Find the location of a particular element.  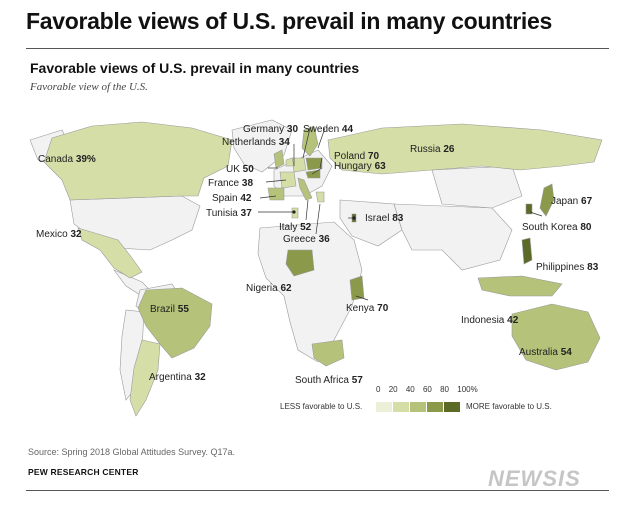

country-poland is located at coordinates (314, 164).